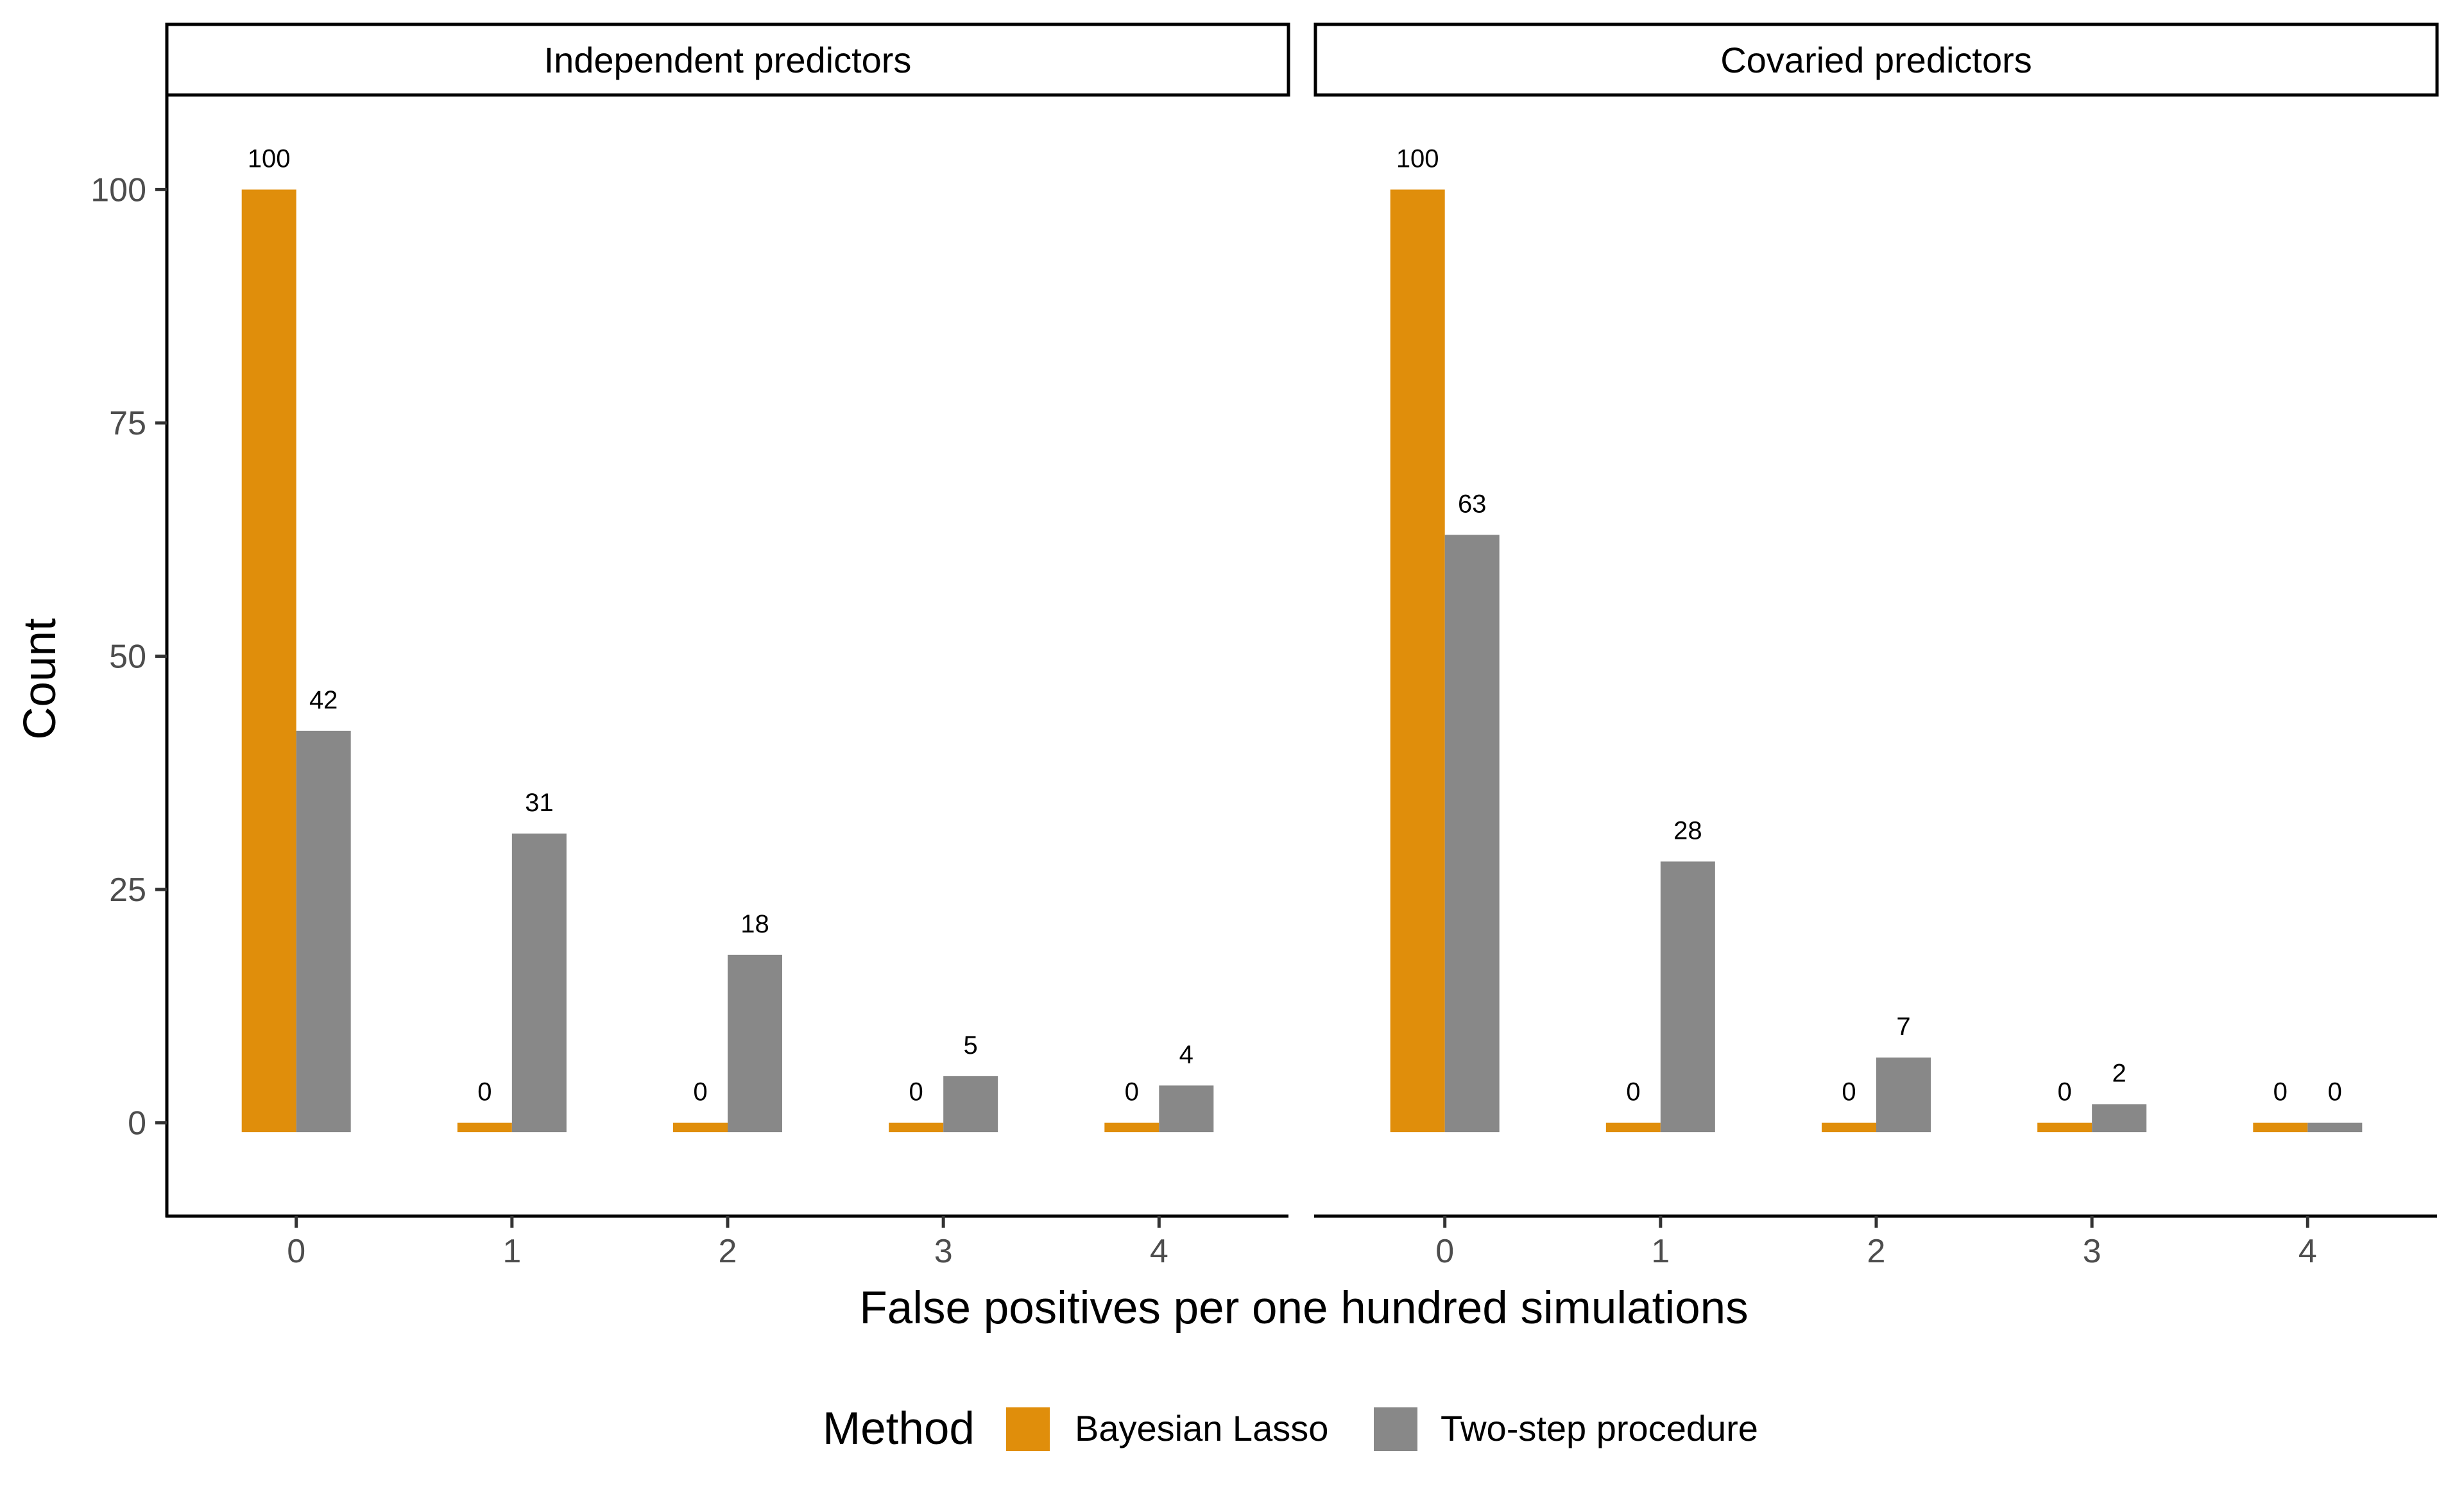 The width and height of the screenshot is (2464, 1503). Describe the element at coordinates (1028, 1429) in the screenshot. I see `legend-key-bayesian-lasso` at that location.